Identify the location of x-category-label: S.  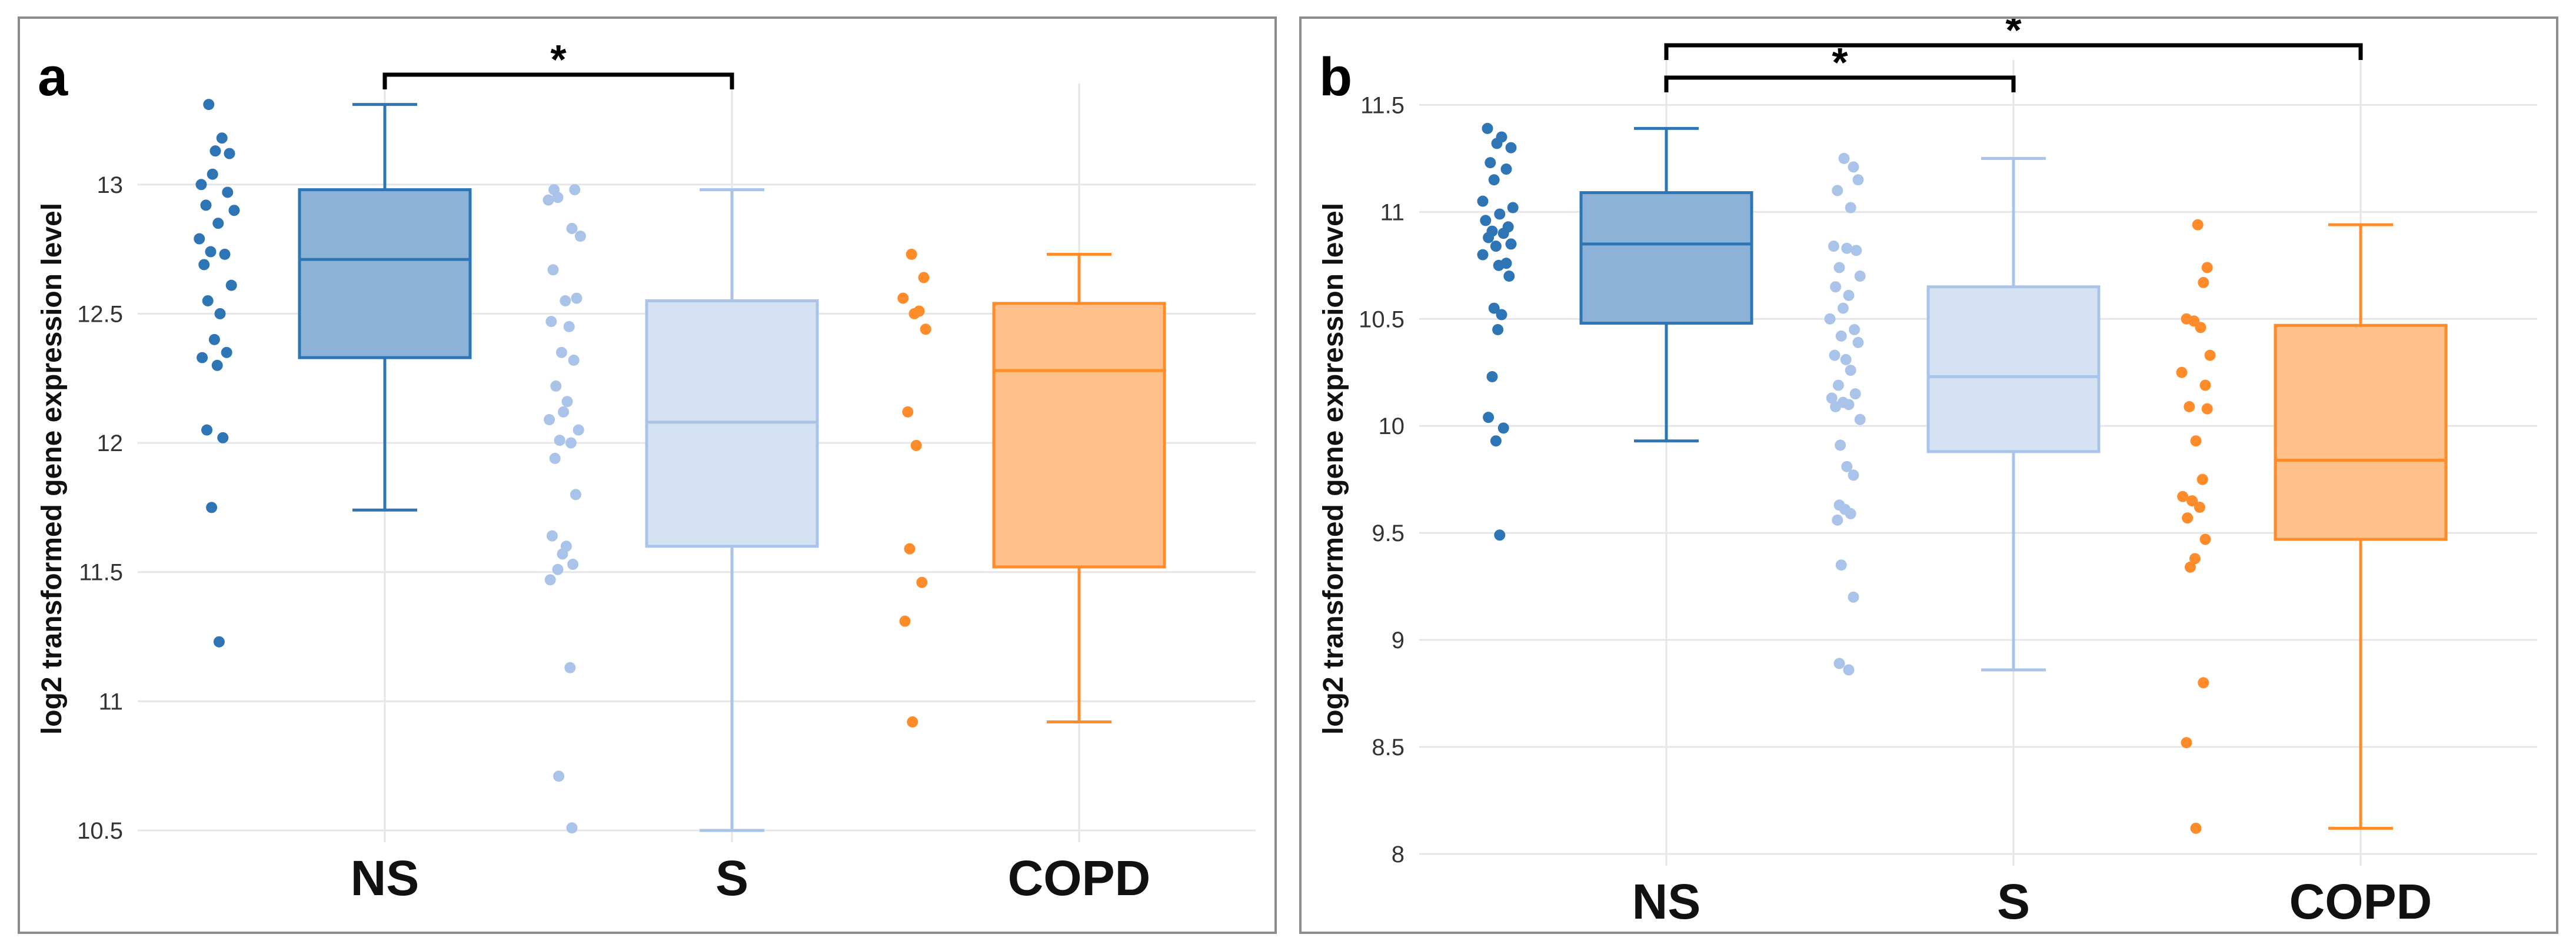
(2013, 901).